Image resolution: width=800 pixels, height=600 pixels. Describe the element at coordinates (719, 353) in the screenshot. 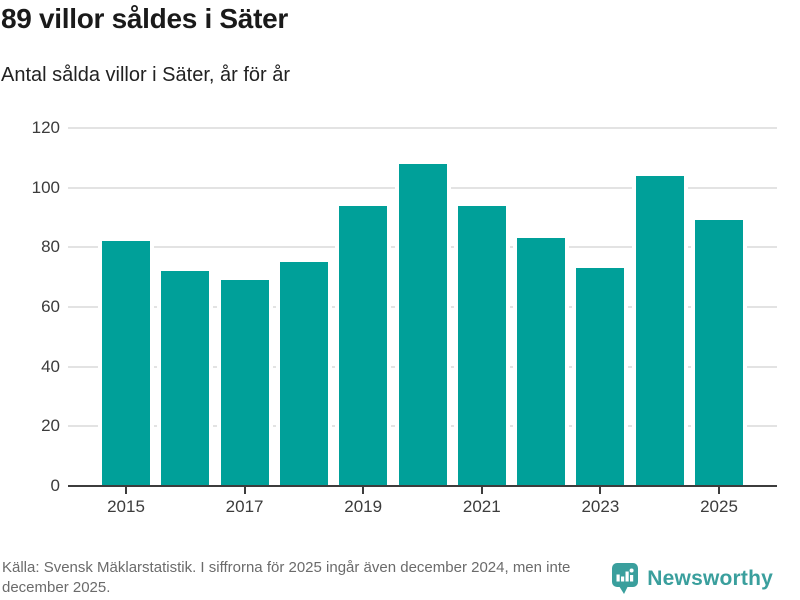

I see `bar-2025` at that location.